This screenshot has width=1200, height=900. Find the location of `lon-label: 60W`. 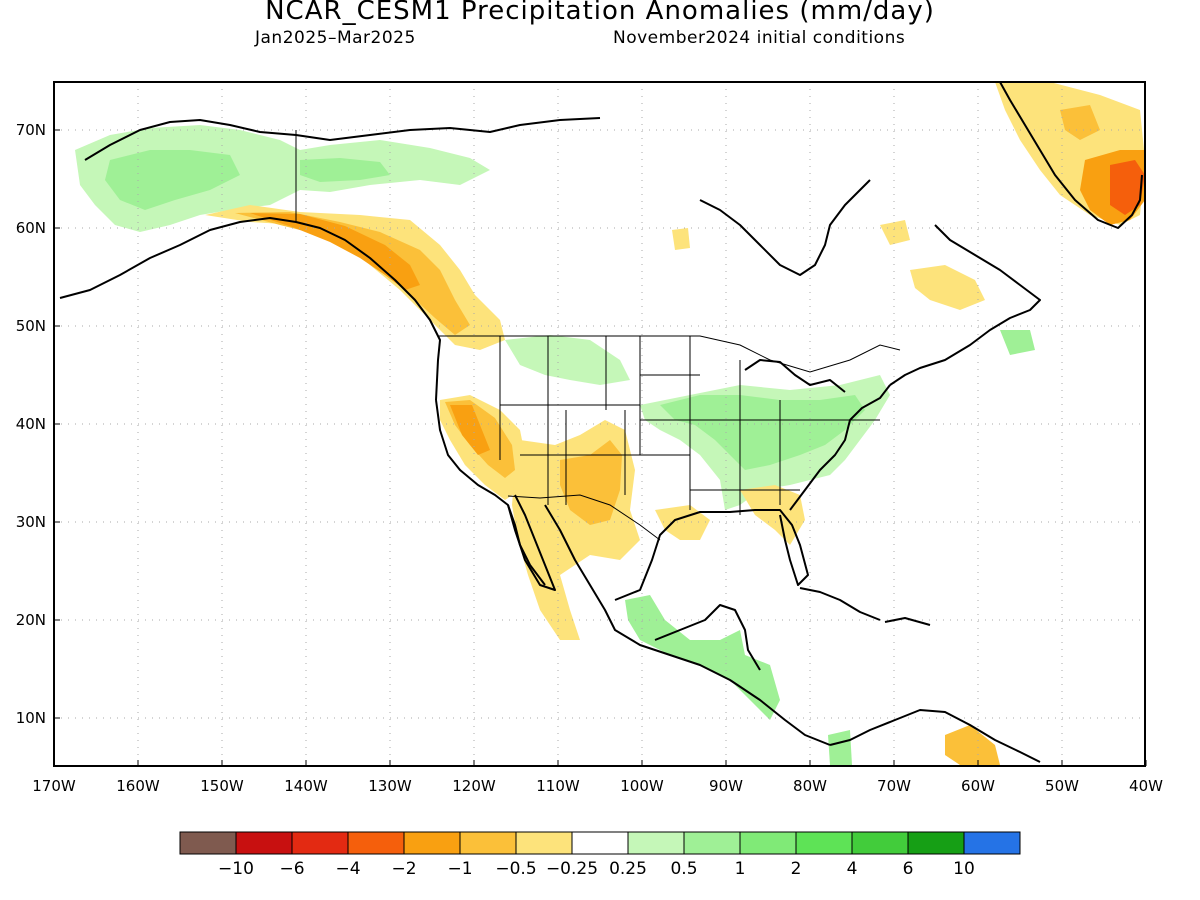

lon-label: 60W is located at coordinates (978, 786).